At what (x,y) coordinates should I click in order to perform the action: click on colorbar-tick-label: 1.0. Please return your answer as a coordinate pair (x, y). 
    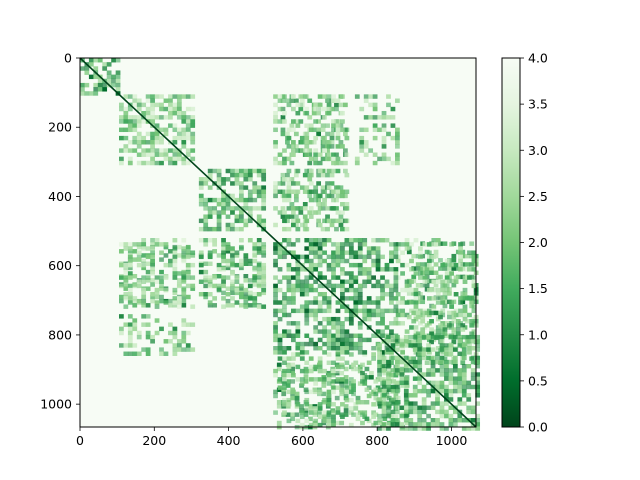
    Looking at the image, I should click on (538, 334).